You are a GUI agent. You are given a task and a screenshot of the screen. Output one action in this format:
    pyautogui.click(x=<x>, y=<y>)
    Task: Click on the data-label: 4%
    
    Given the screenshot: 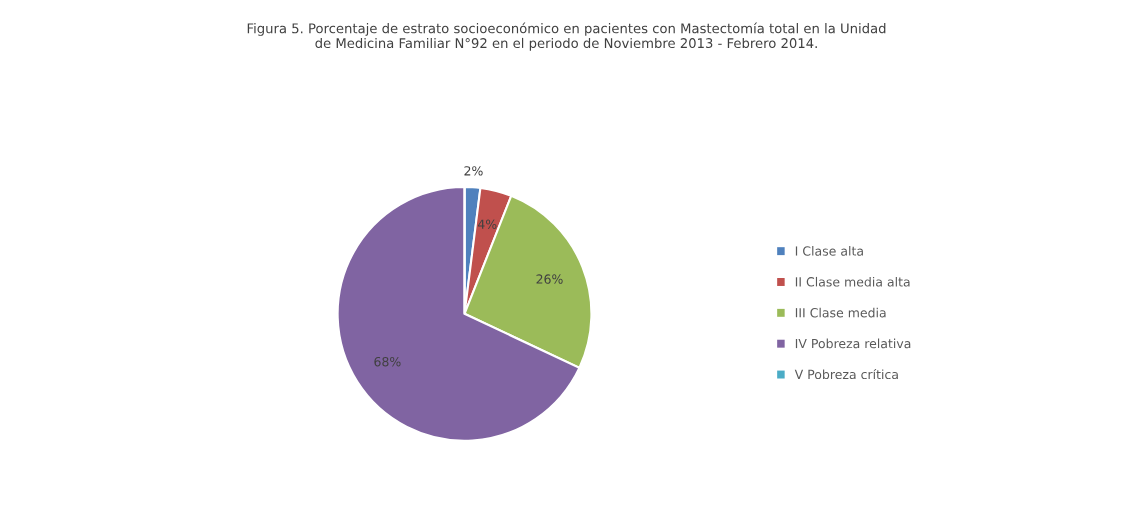 What is the action you would take?
    pyautogui.click(x=487, y=224)
    